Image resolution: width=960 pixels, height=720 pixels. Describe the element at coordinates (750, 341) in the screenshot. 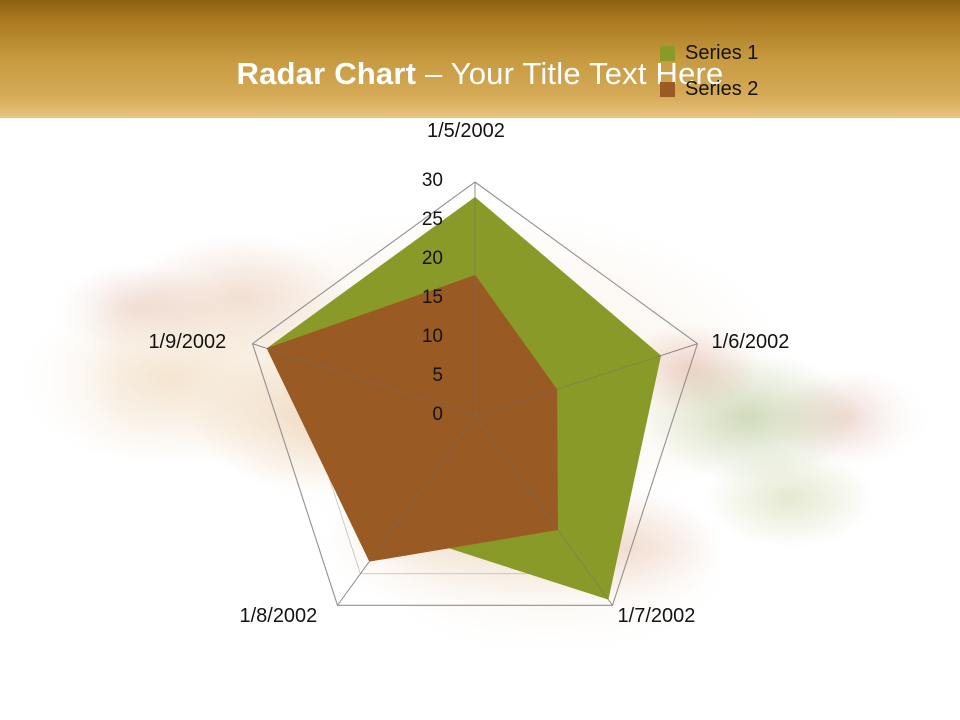

I see `category-label-1-6-2002: 1/6/2002` at that location.